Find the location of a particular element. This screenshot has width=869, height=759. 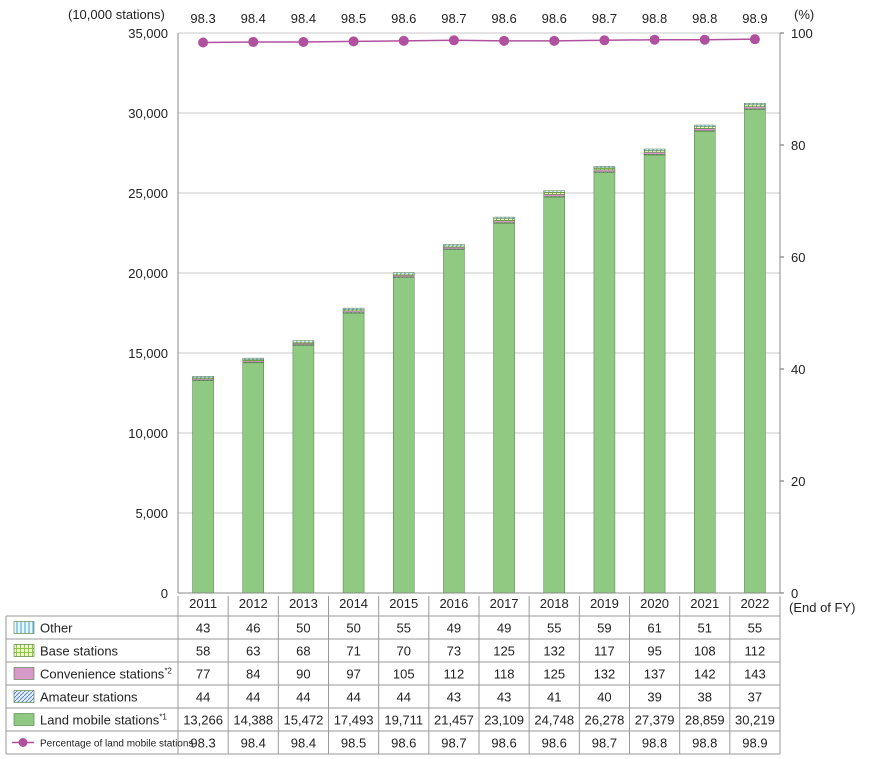

table-cell: 98.4 is located at coordinates (303, 743).